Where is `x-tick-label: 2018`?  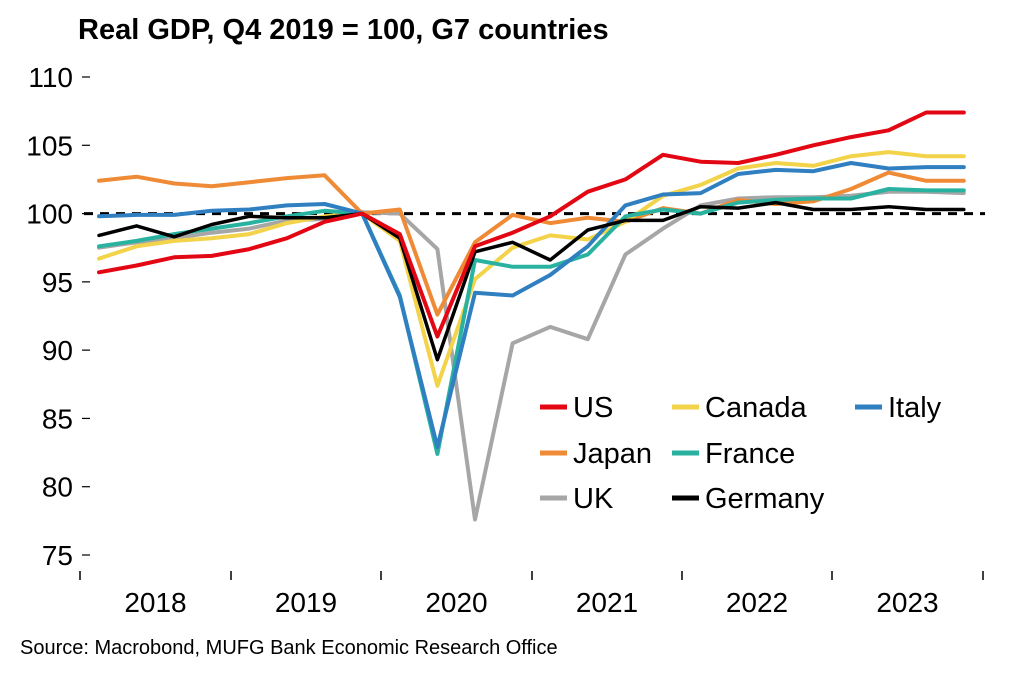
x-tick-label: 2018 is located at coordinates (155, 602).